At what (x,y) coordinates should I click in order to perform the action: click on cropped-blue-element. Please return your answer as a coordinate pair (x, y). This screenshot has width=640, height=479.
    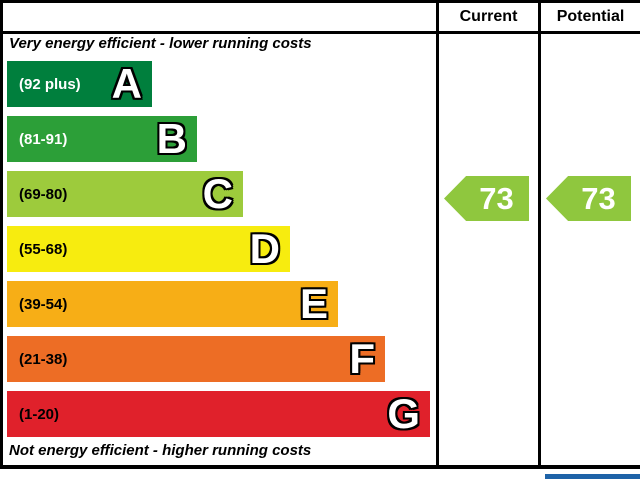
    Looking at the image, I should click on (592, 476).